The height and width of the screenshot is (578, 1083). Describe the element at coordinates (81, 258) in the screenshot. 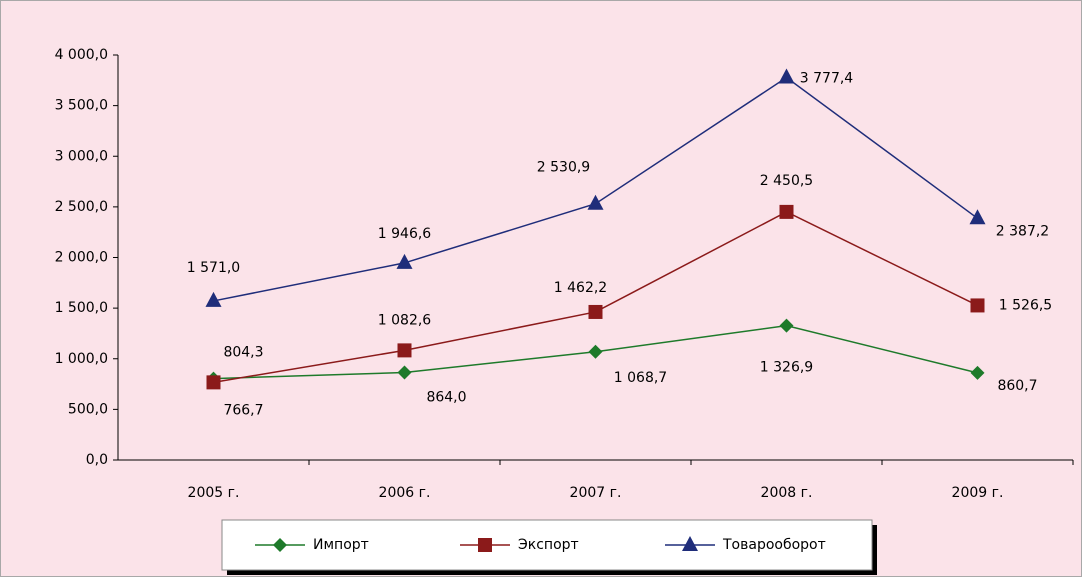

I see `y-tick-label: 2 000,0` at that location.